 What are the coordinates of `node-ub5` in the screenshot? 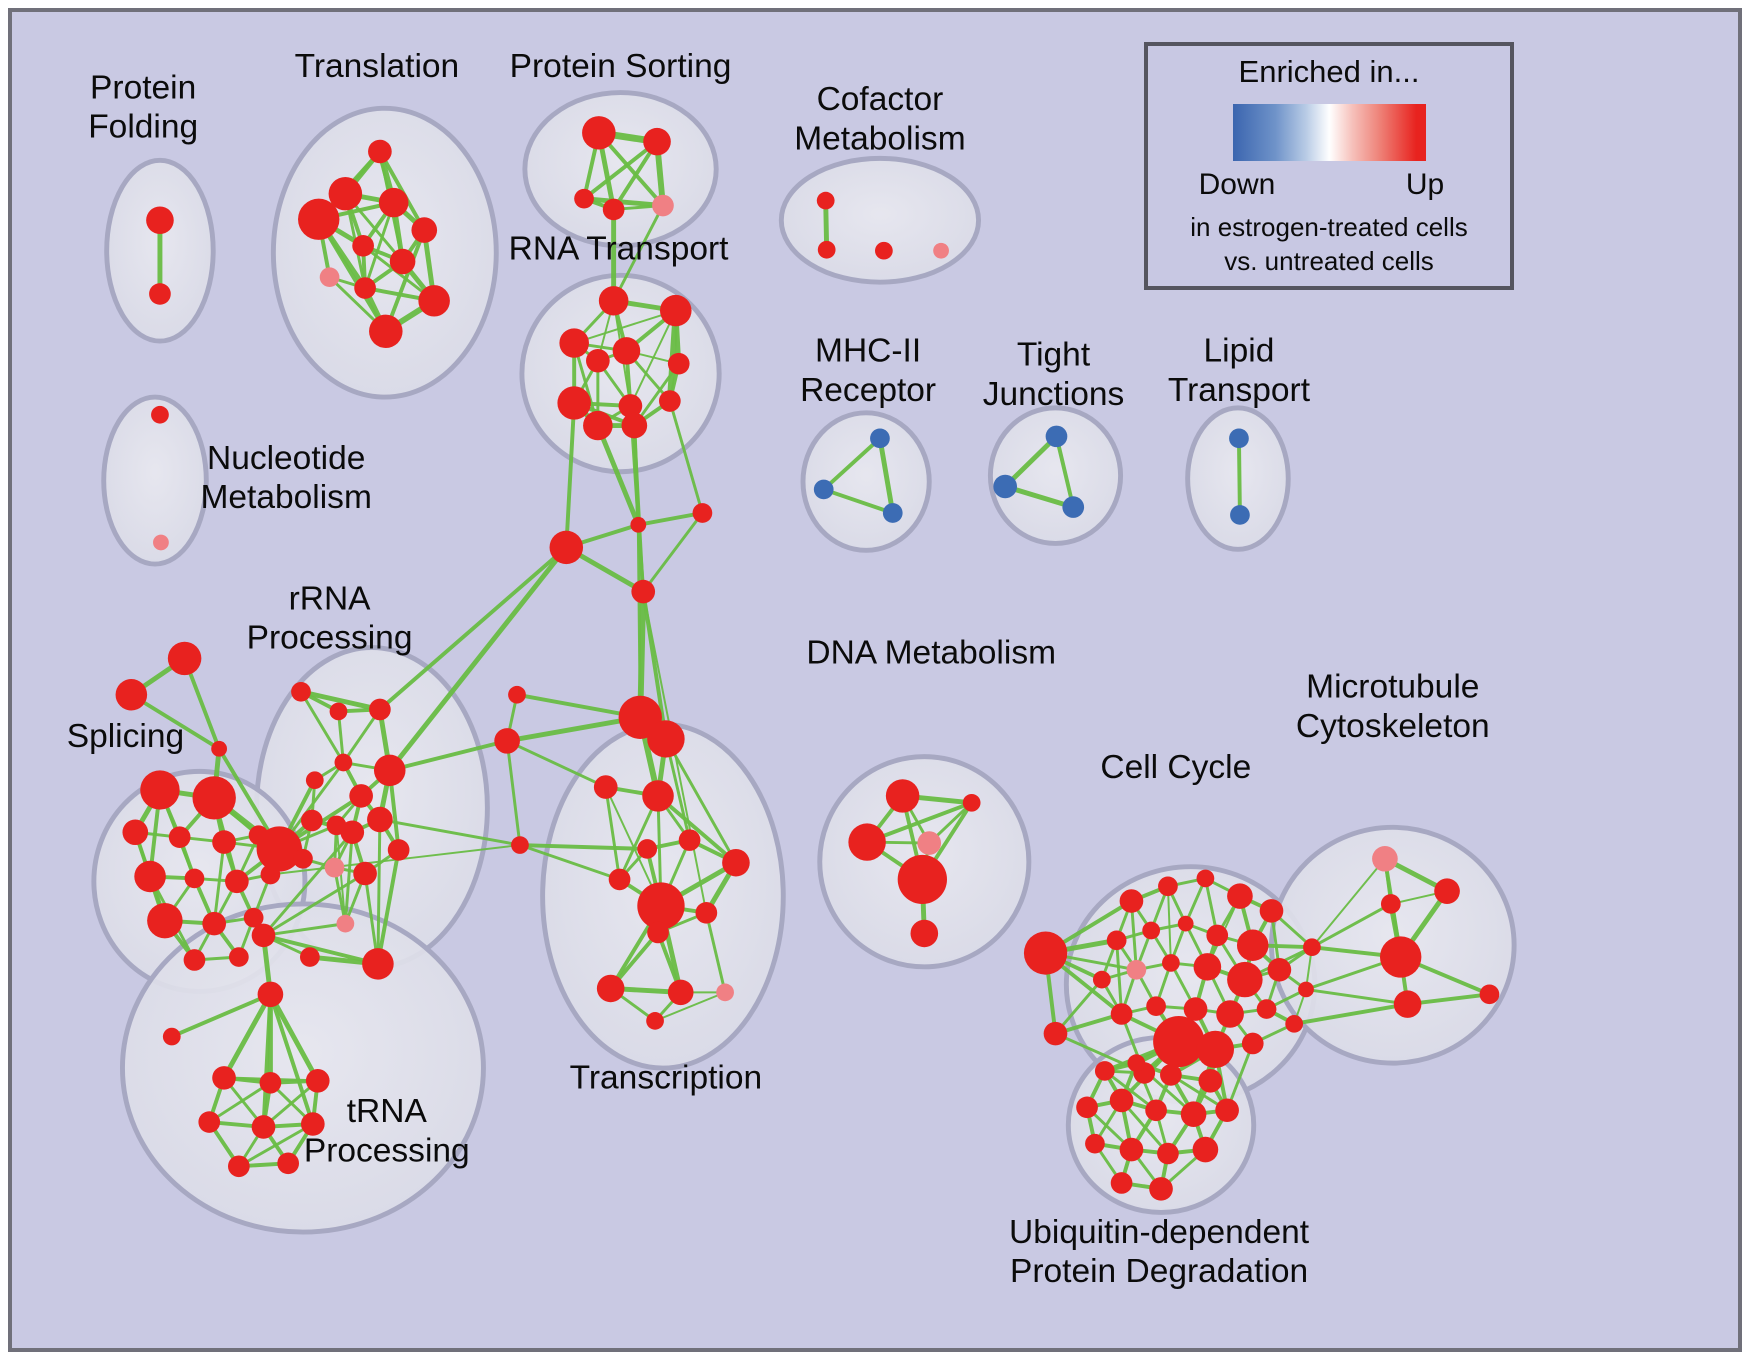 It's located at (1087, 1107).